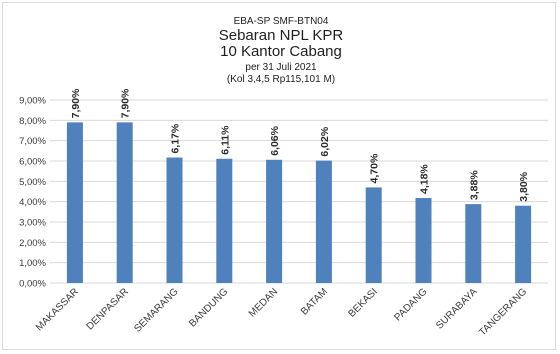 The height and width of the screenshot is (354, 560). I want to click on data-label-denpasar: 7,90%, so click(126, 103).